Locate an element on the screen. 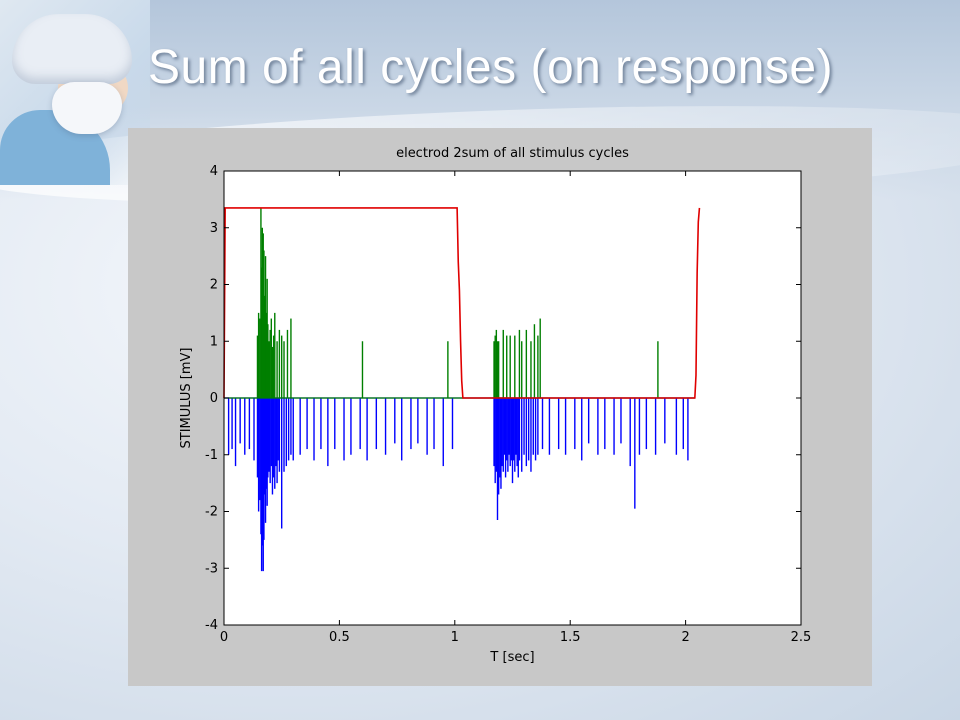  x-axis-label: T [sec] is located at coordinates (511, 657).